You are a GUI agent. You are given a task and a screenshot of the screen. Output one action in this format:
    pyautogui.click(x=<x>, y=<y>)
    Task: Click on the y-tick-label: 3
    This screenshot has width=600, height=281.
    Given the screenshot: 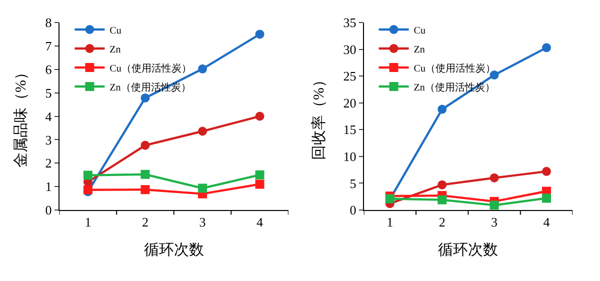 What is the action you would take?
    pyautogui.click(x=48, y=140)
    